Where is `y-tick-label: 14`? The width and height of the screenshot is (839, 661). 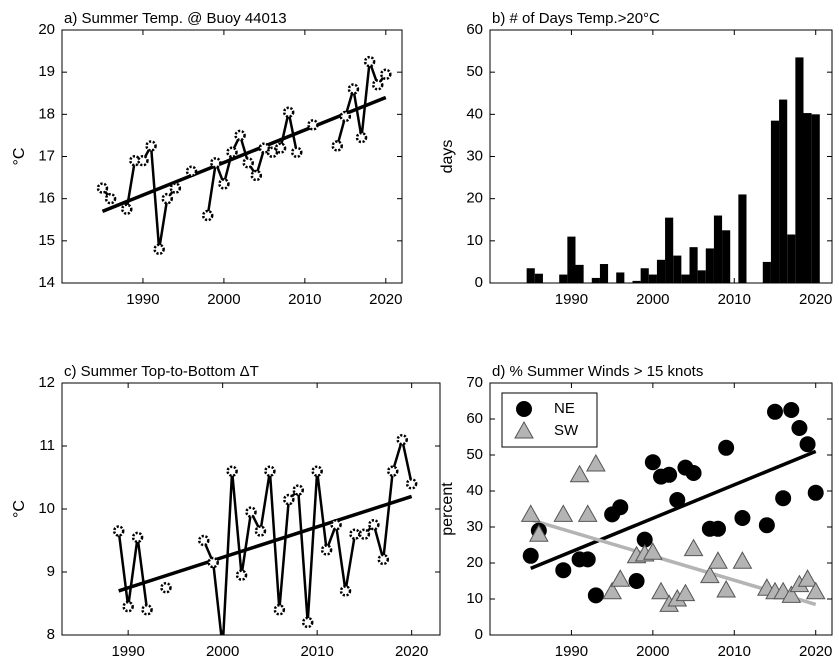 y-tick-label: 14 is located at coordinates (46, 282).